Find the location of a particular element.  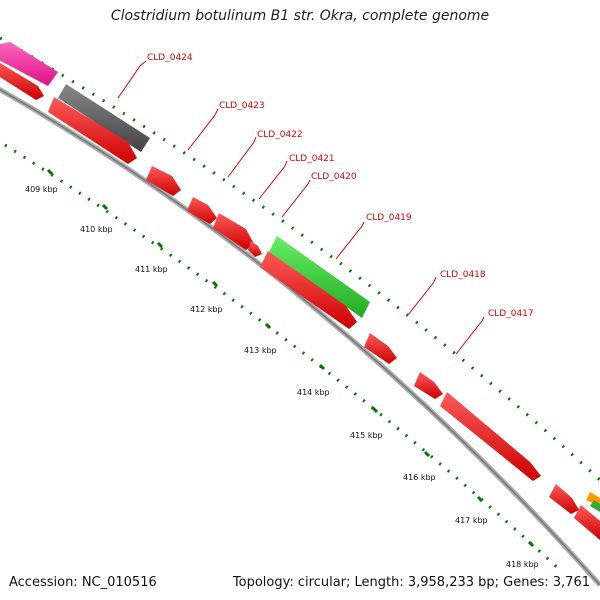

kbp-label-414: 414 kbp is located at coordinates (313, 392).